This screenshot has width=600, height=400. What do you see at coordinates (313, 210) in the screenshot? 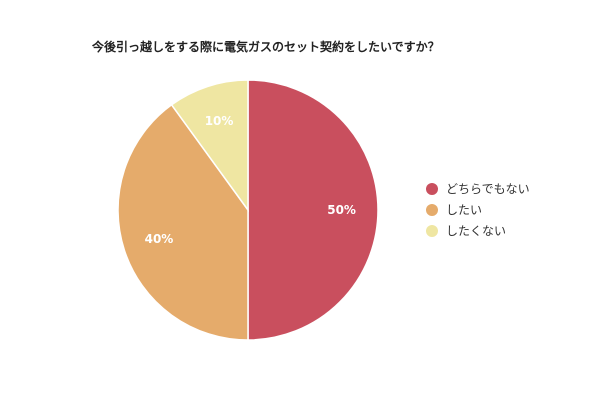
I see `pie-slice-neutral` at bounding box center [313, 210].